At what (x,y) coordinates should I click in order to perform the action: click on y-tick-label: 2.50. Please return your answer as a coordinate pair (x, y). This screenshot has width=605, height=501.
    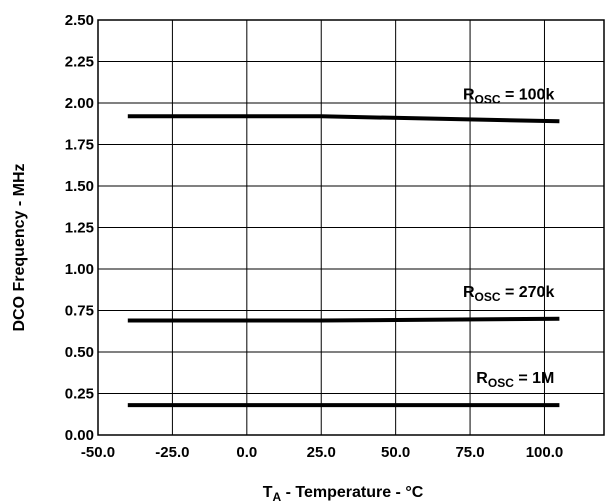
    Looking at the image, I should click on (79, 20).